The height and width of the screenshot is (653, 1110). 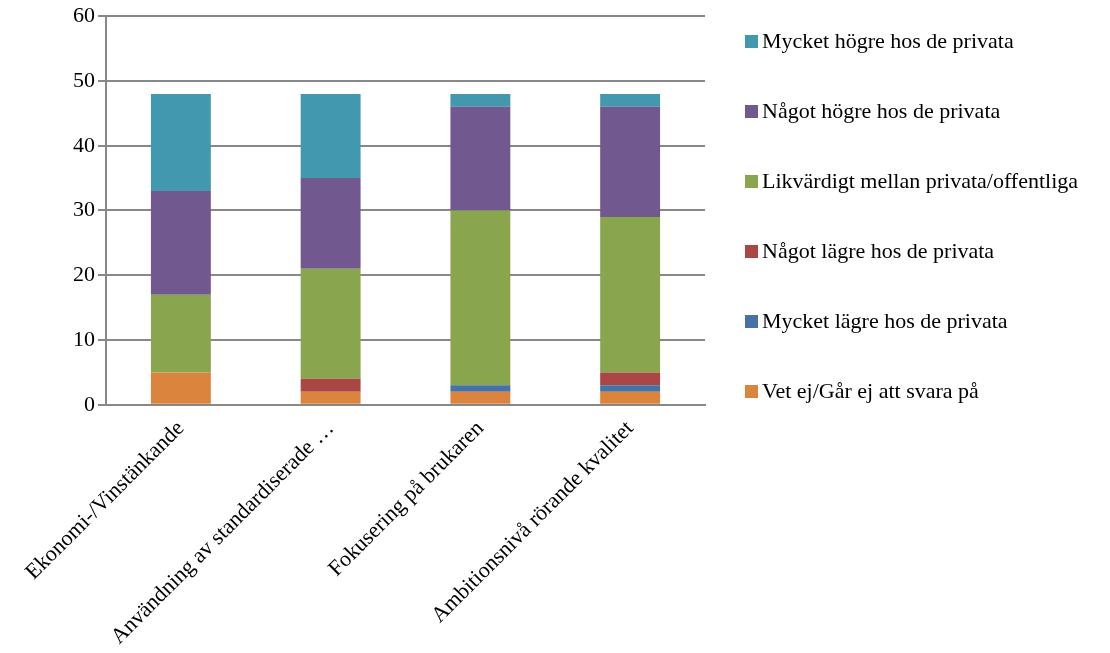 What do you see at coordinates (84, 274) in the screenshot?
I see `y-tick-label: 20` at bounding box center [84, 274].